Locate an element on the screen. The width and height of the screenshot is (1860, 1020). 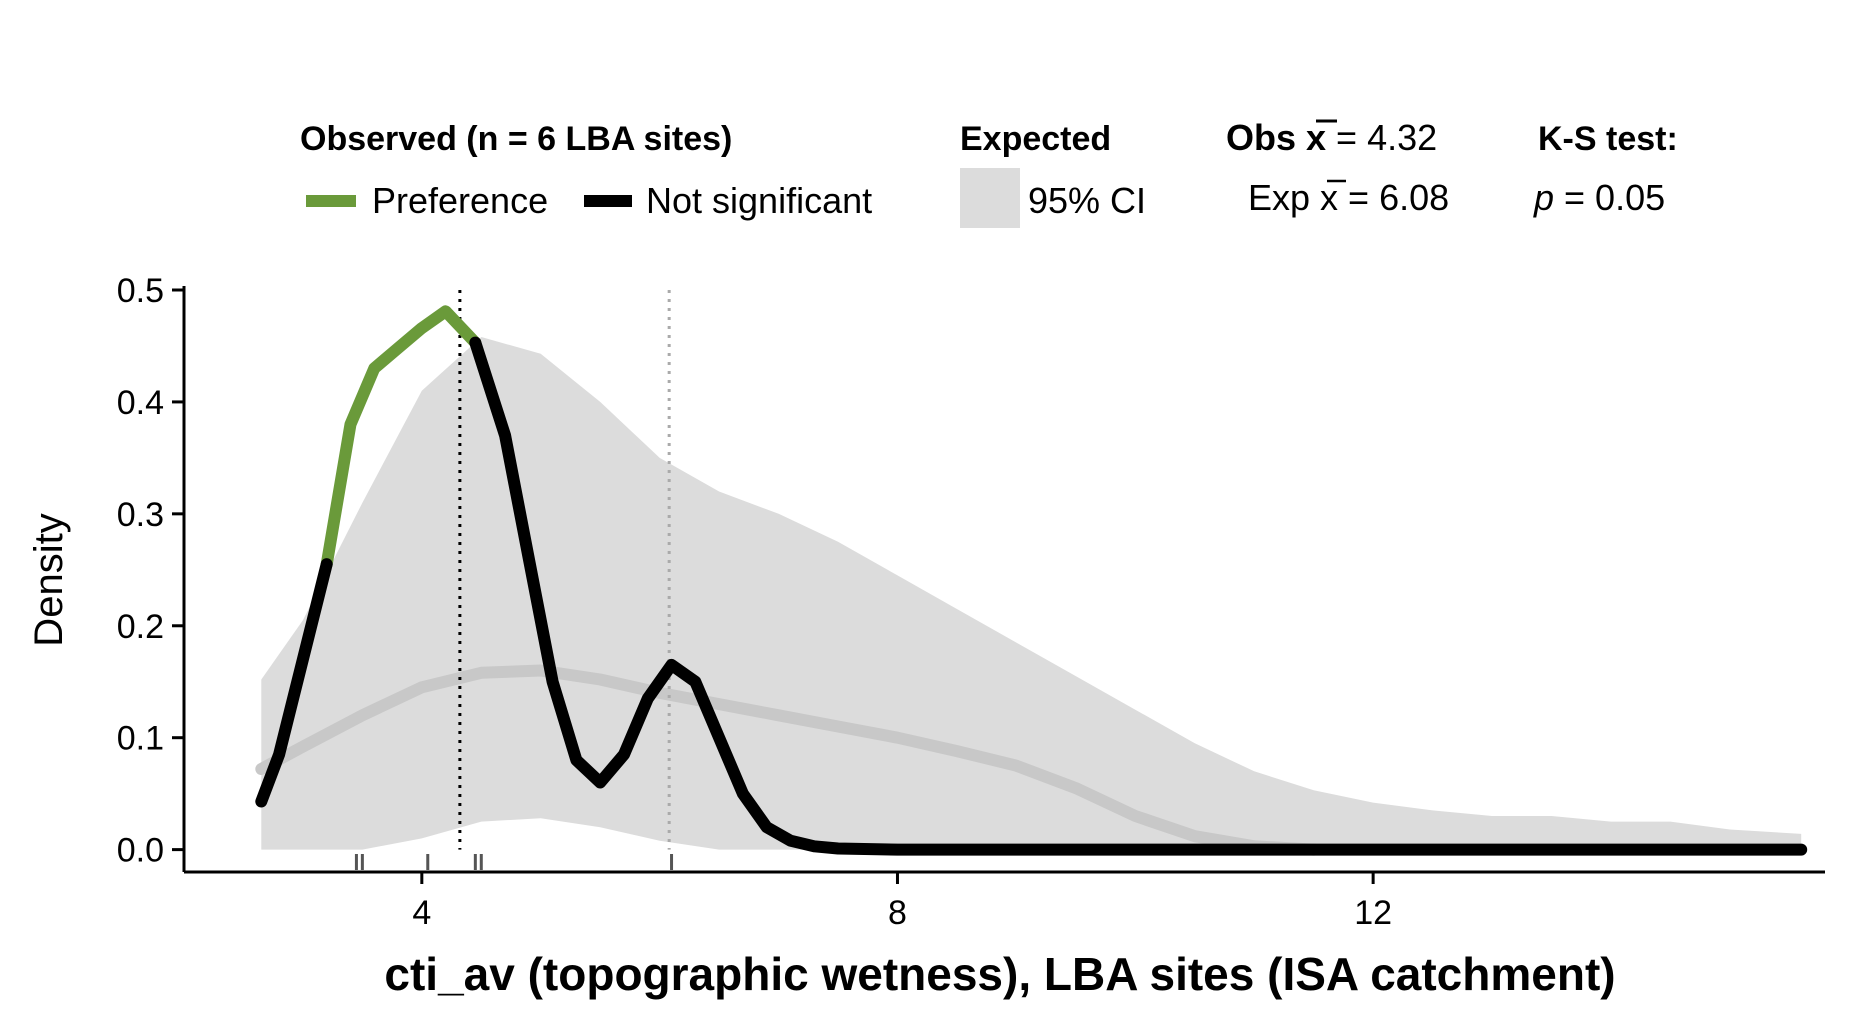
y-tick-label: 0.0 is located at coordinates (140, 851).